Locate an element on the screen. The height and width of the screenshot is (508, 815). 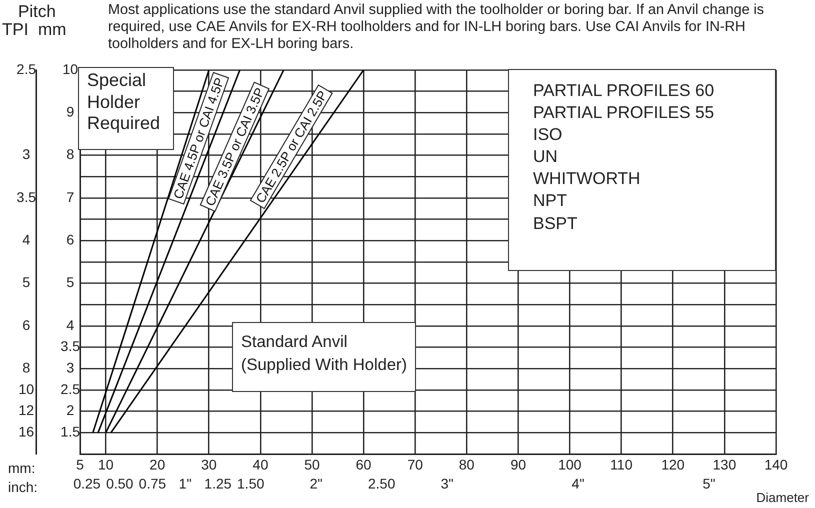
y-tick-label: 9 is located at coordinates (70, 112).